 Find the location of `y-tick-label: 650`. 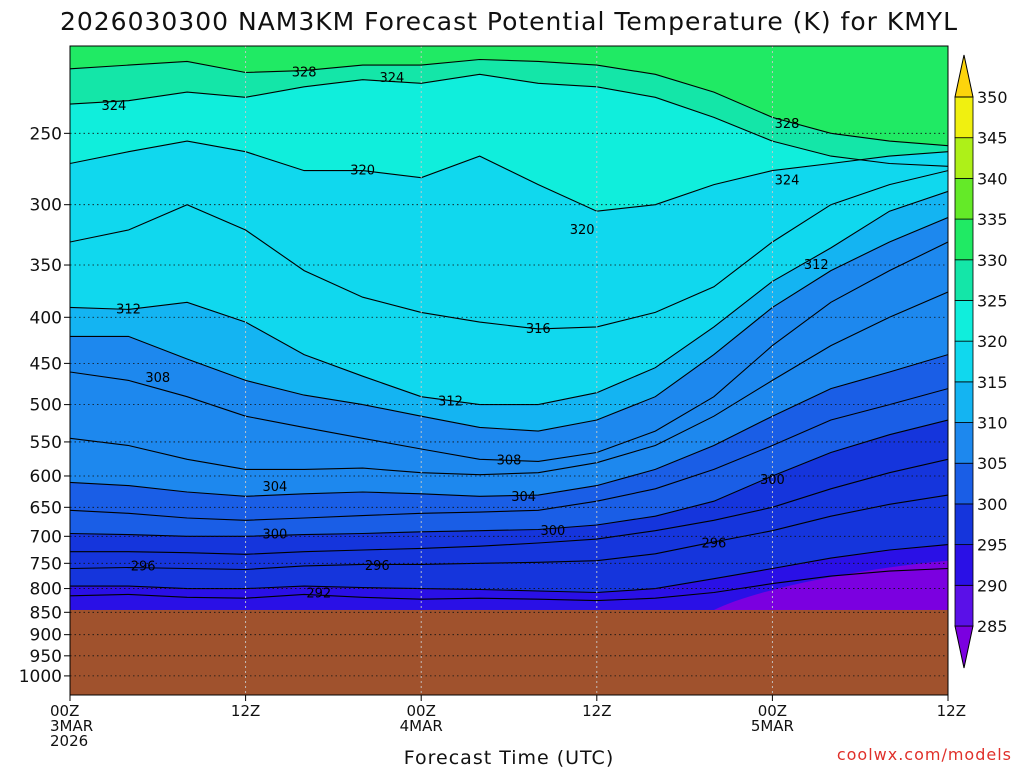

y-tick-label: 650 is located at coordinates (46, 508).